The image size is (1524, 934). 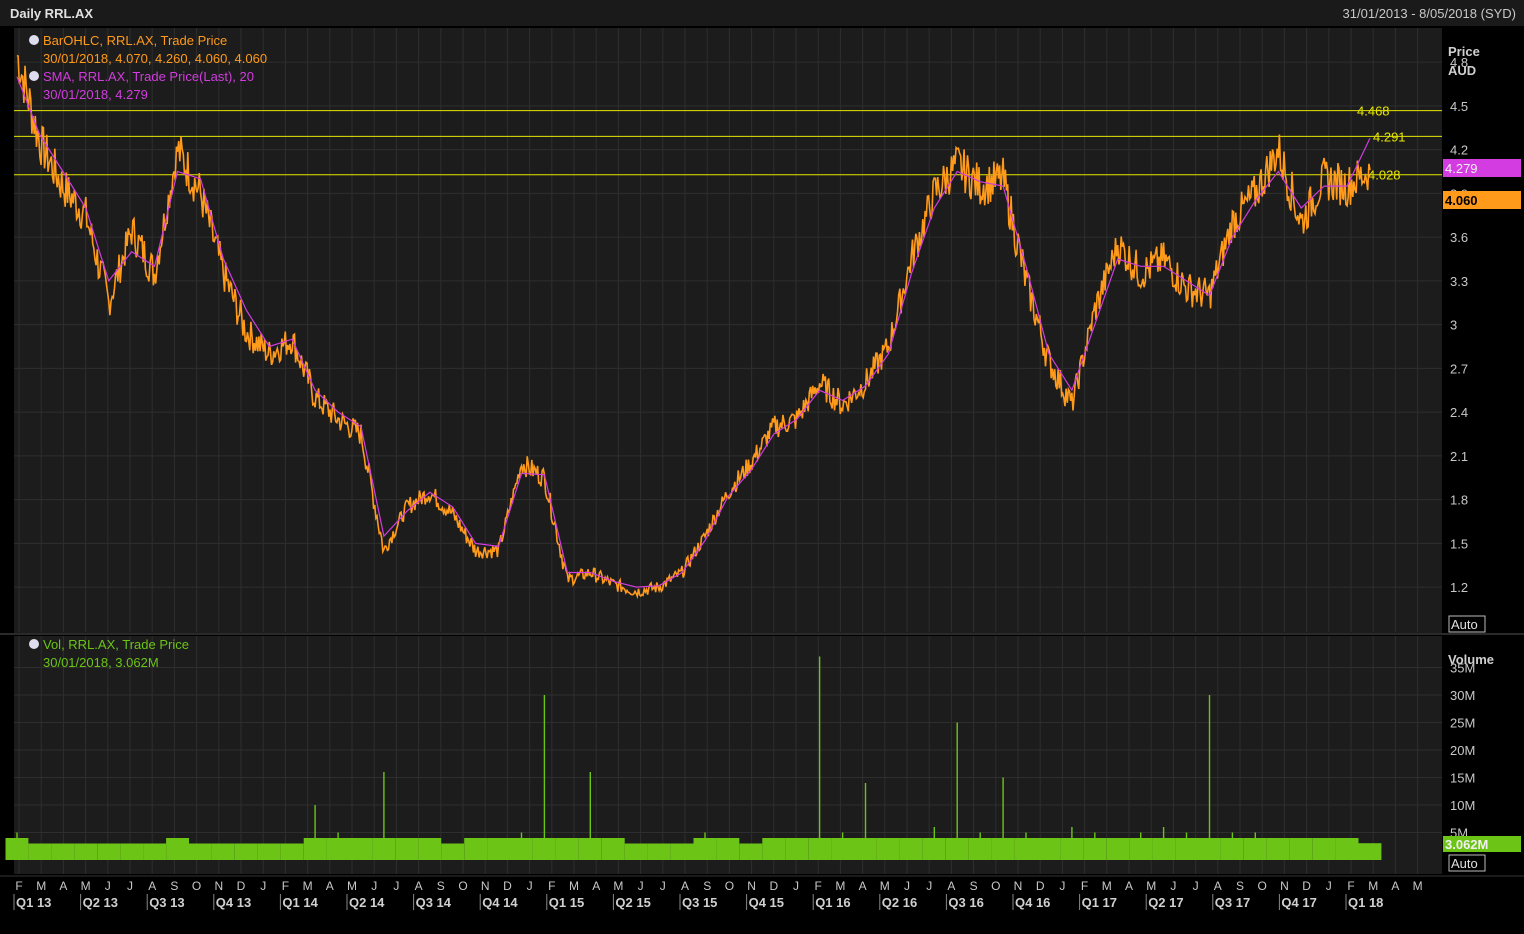 What do you see at coordinates (1018, 886) in the screenshot?
I see `month-tick-label: N` at bounding box center [1018, 886].